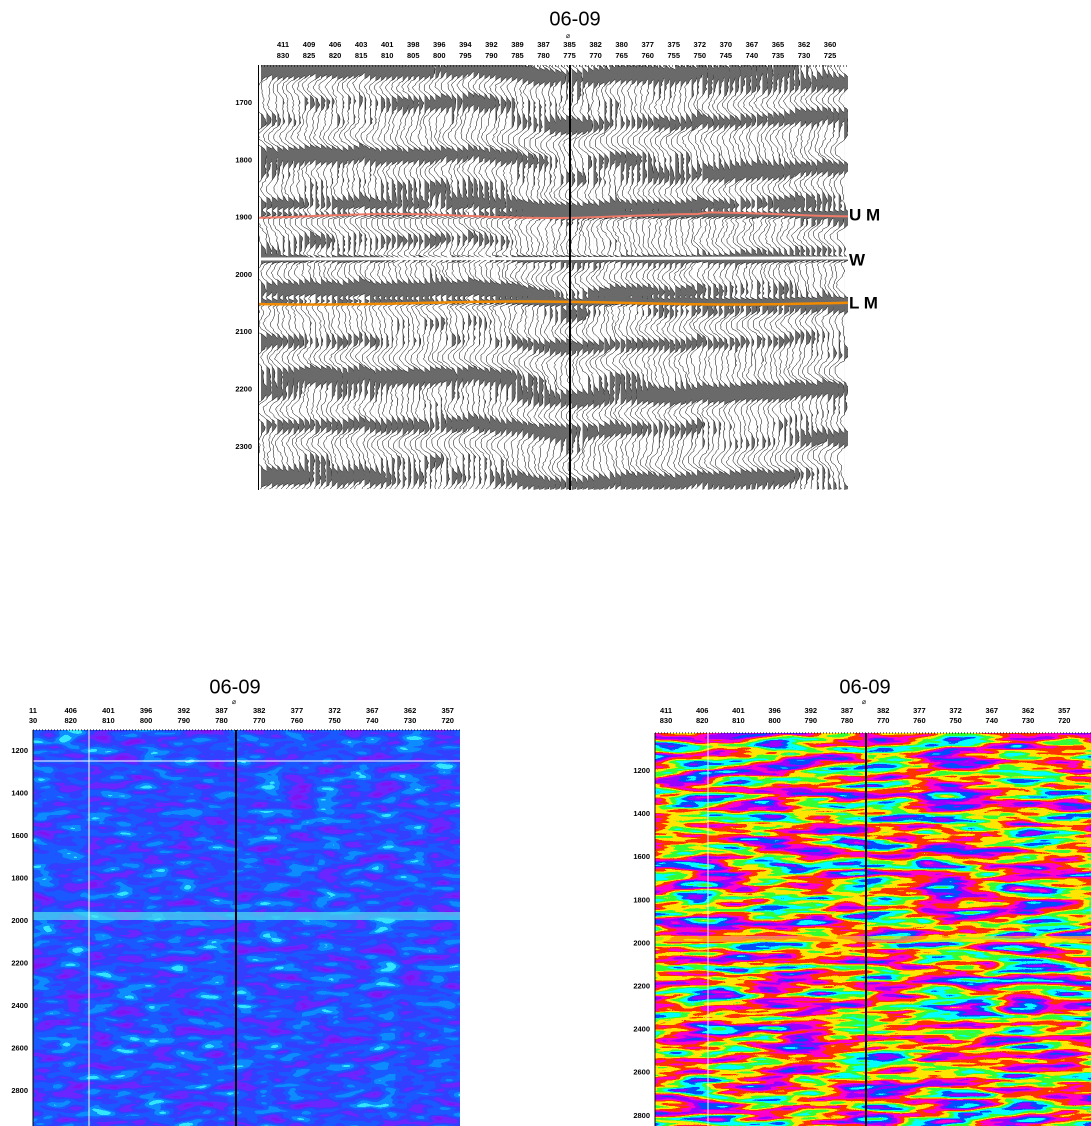  What do you see at coordinates (491, 55) in the screenshot?
I see `cdp-label: 790` at bounding box center [491, 55].